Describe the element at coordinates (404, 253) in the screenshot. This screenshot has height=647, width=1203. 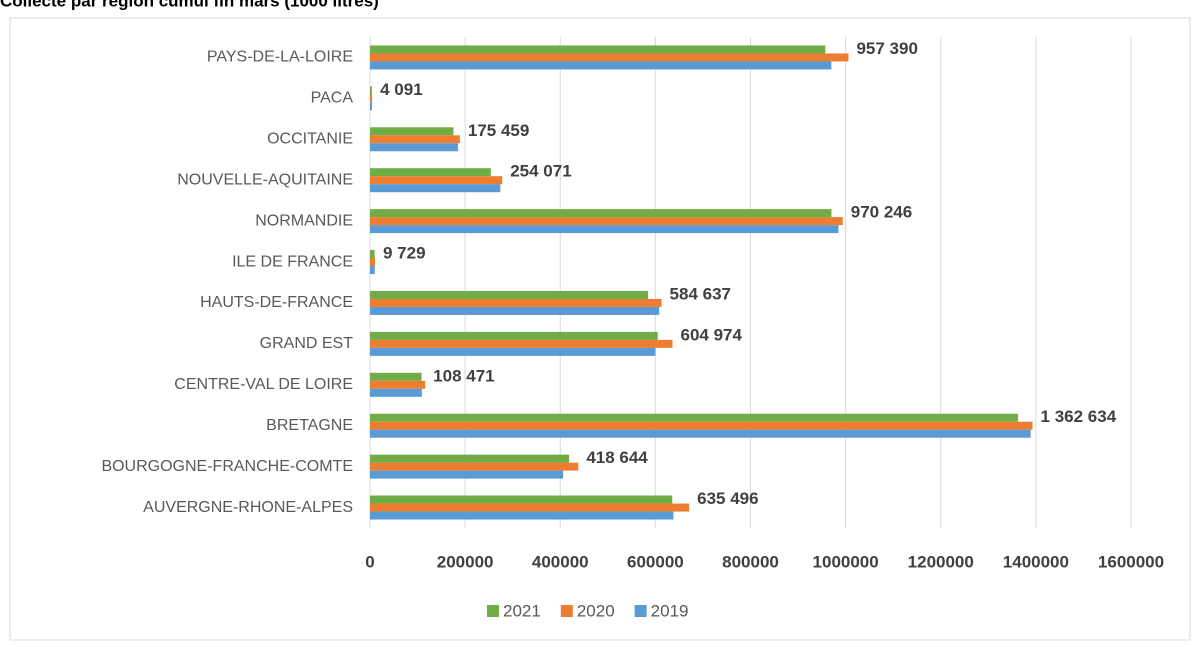
I see `data-label: 9 729` at that location.